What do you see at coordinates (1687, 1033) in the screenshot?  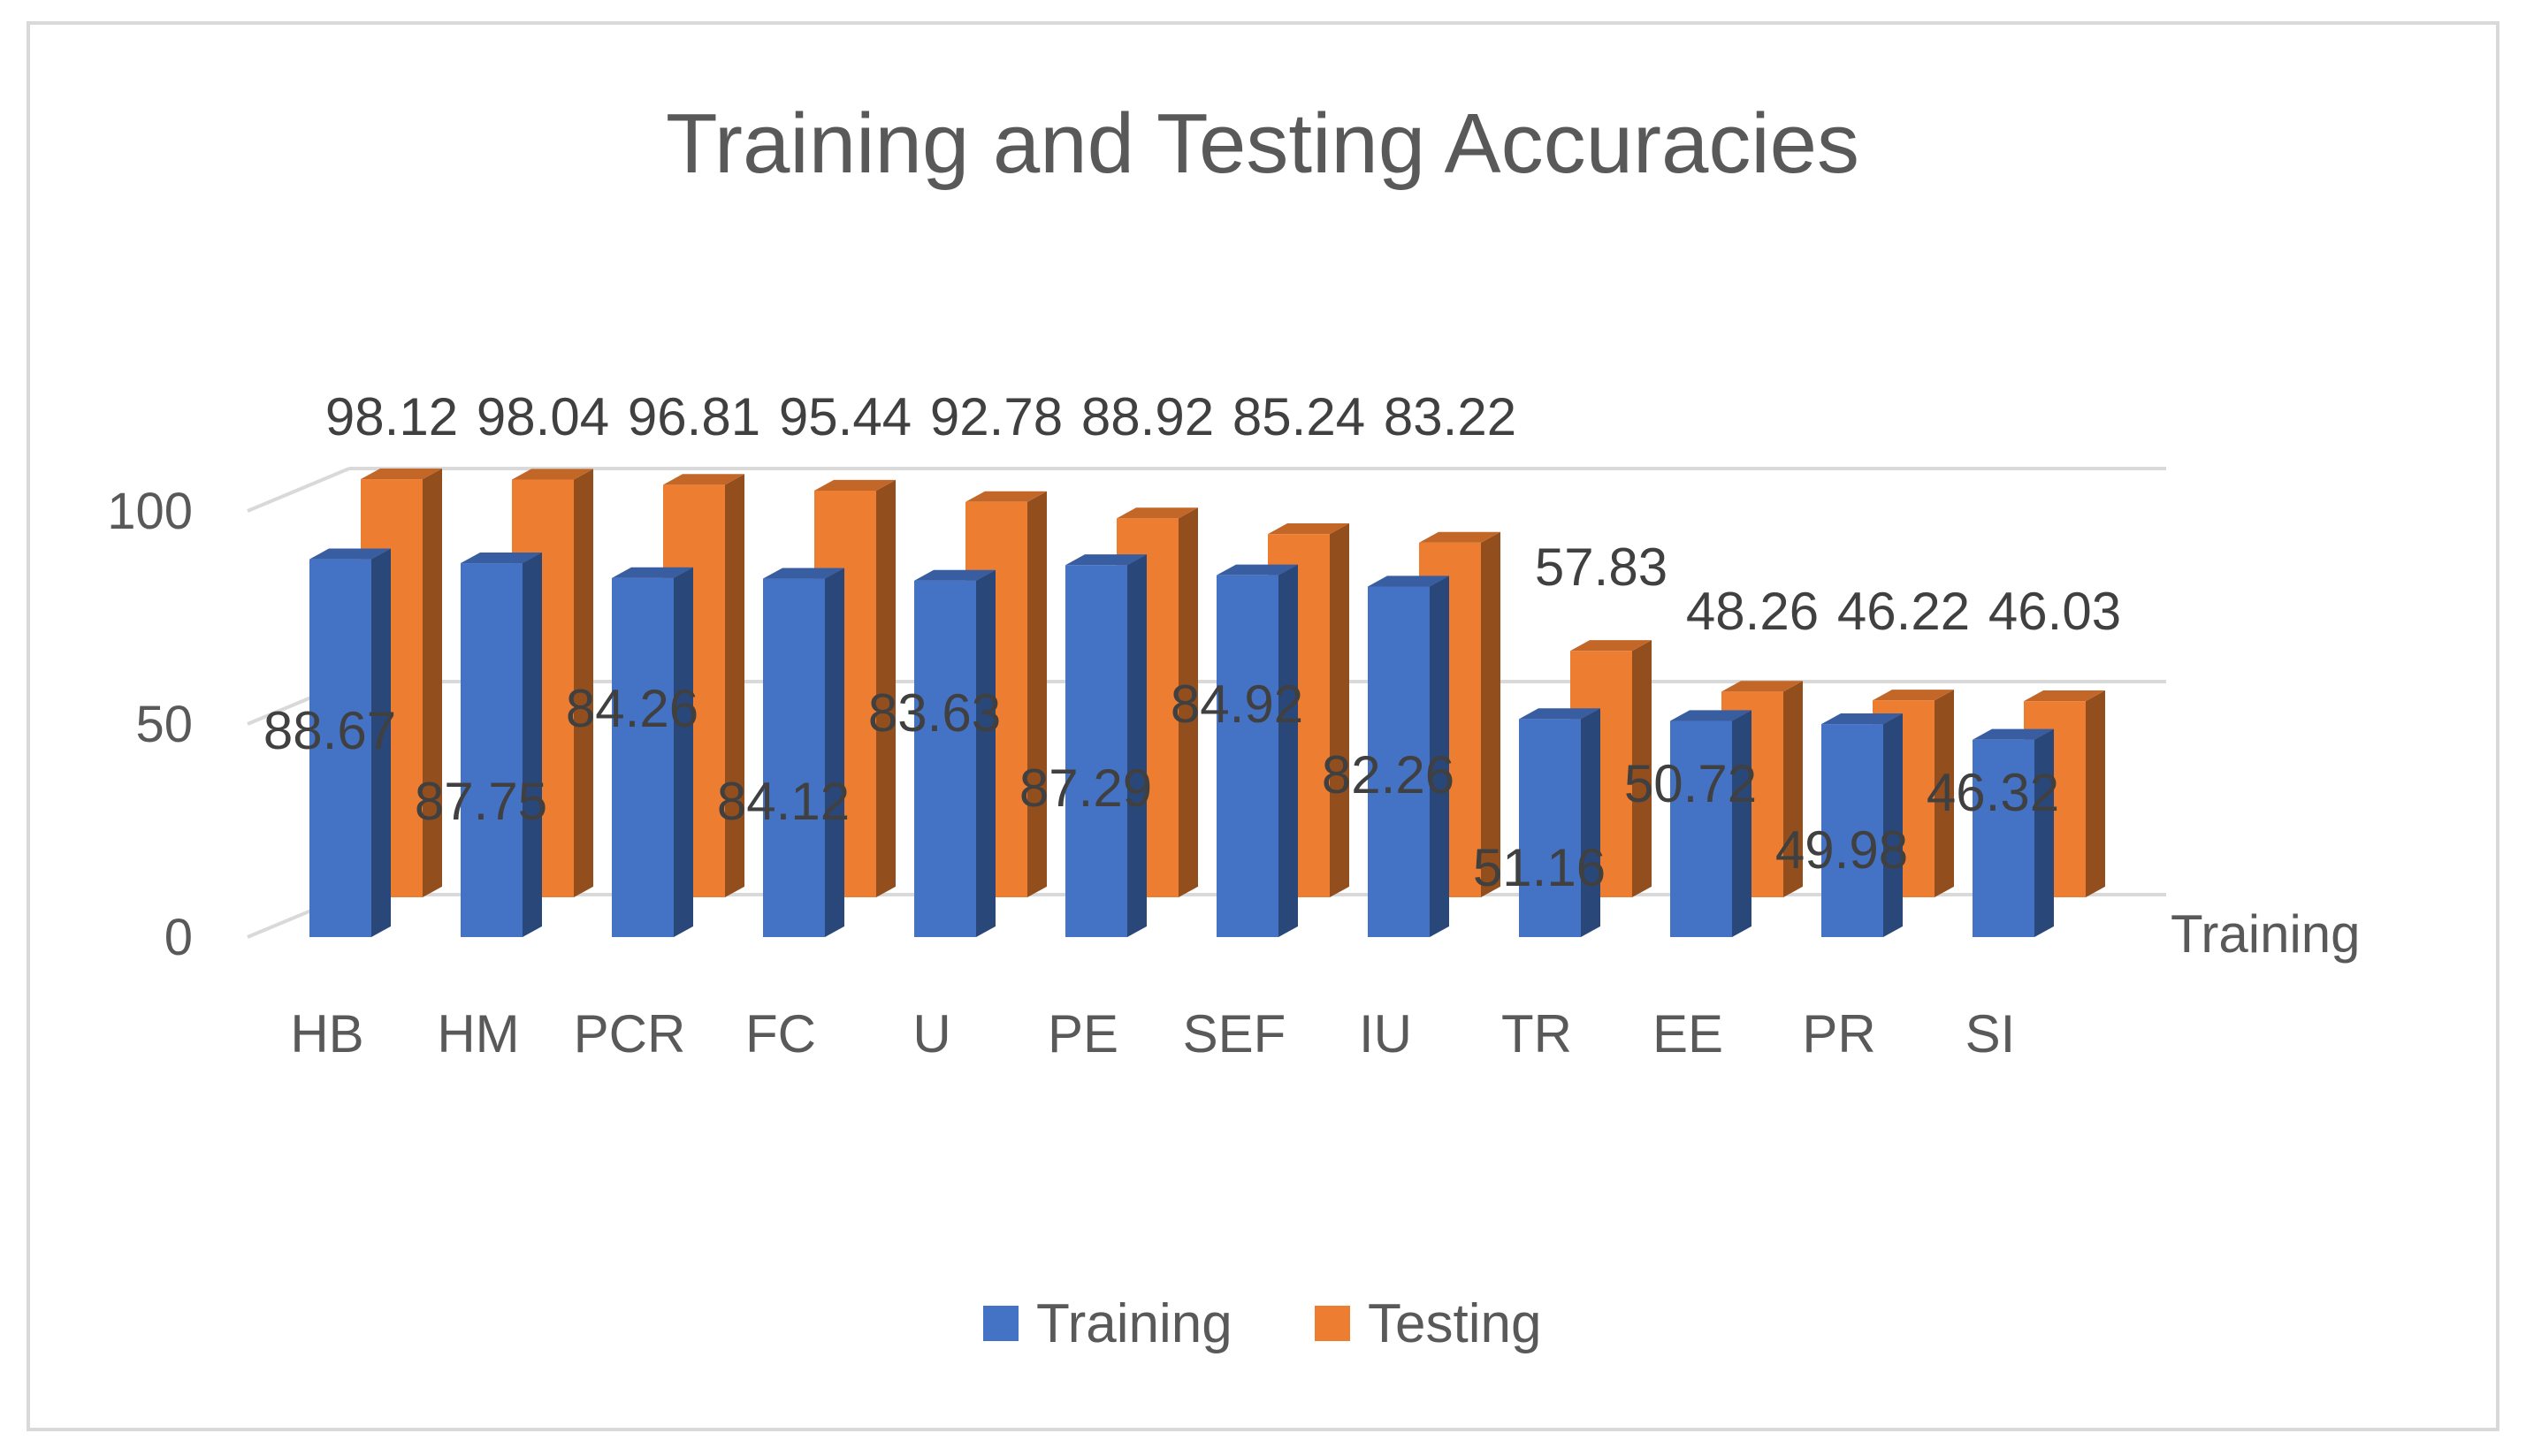 I see `category-label: EE` at bounding box center [1687, 1033].